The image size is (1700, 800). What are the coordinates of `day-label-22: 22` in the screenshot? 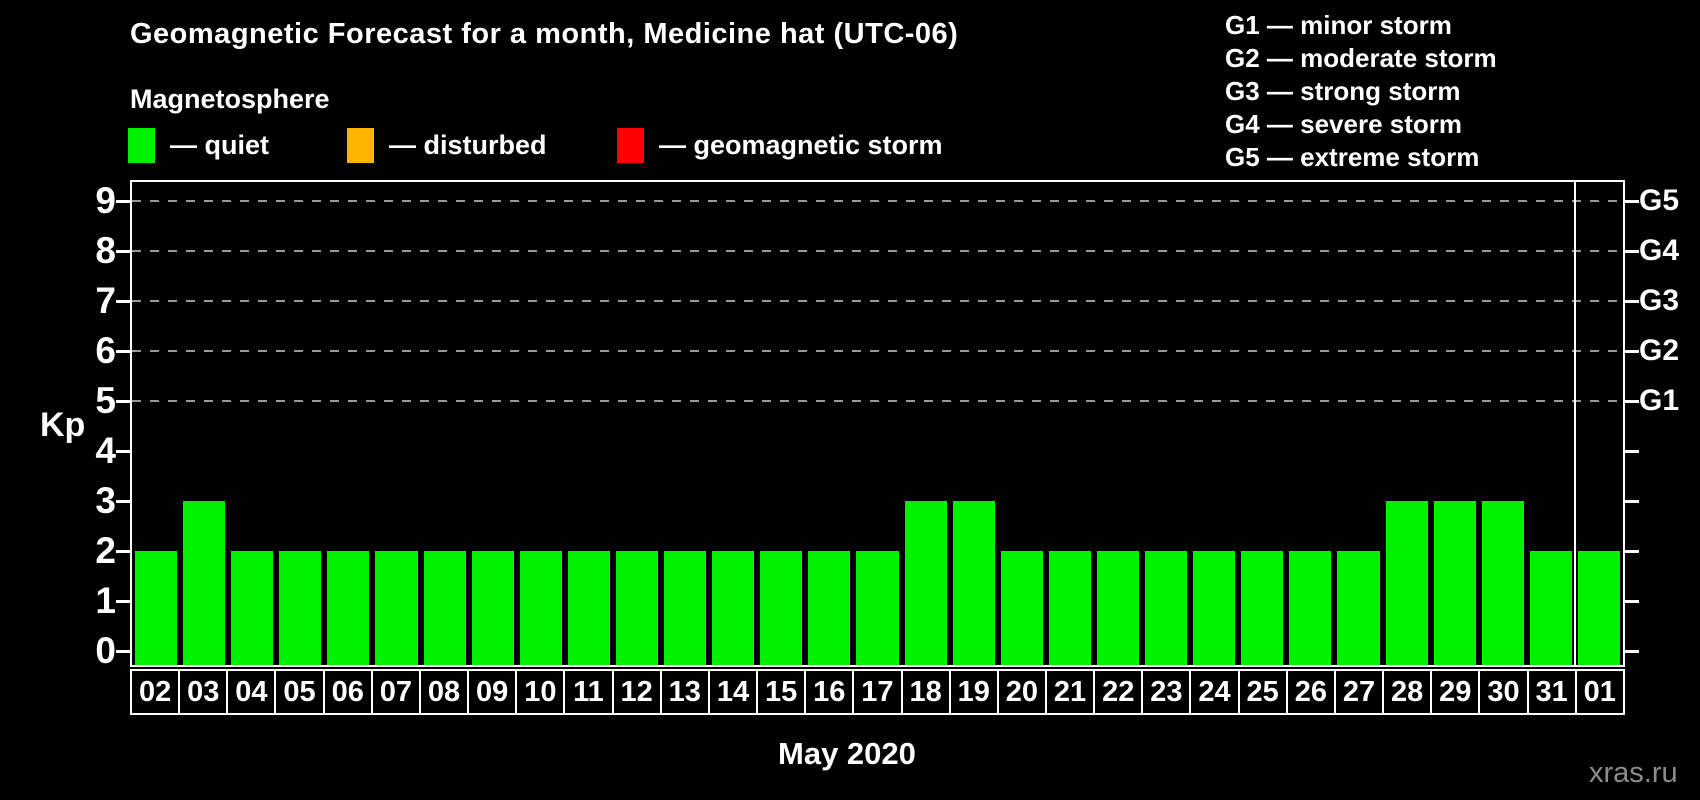 It's located at (1118, 692).